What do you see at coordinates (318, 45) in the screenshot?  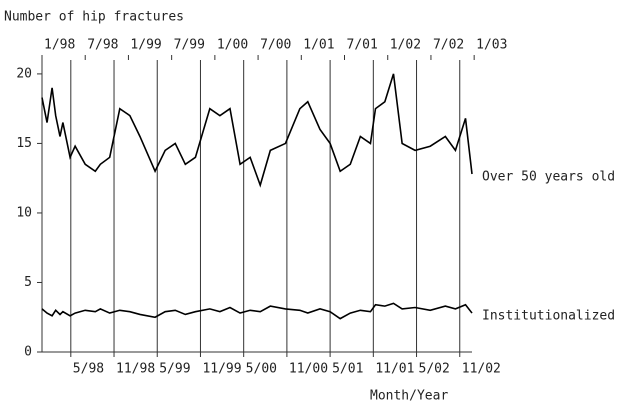 I see `x-top-tick-label: 1/01` at bounding box center [318, 45].